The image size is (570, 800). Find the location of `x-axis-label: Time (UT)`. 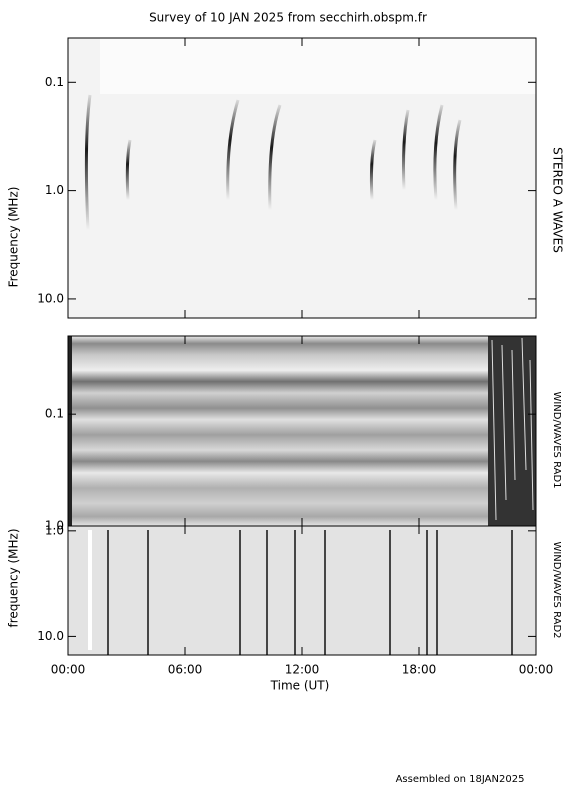

x-axis-label: Time (UT) is located at coordinates (300, 686).